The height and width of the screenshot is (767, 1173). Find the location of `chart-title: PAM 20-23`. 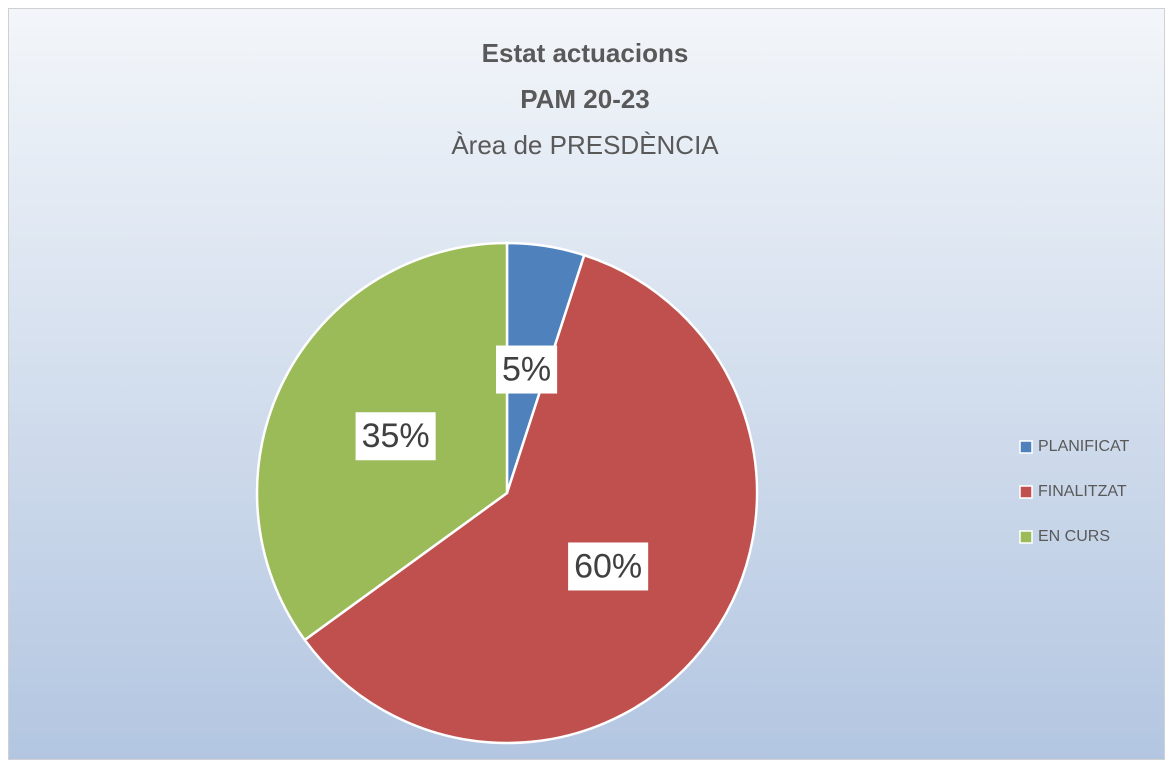

chart-title: PAM 20-23 is located at coordinates (585, 99).